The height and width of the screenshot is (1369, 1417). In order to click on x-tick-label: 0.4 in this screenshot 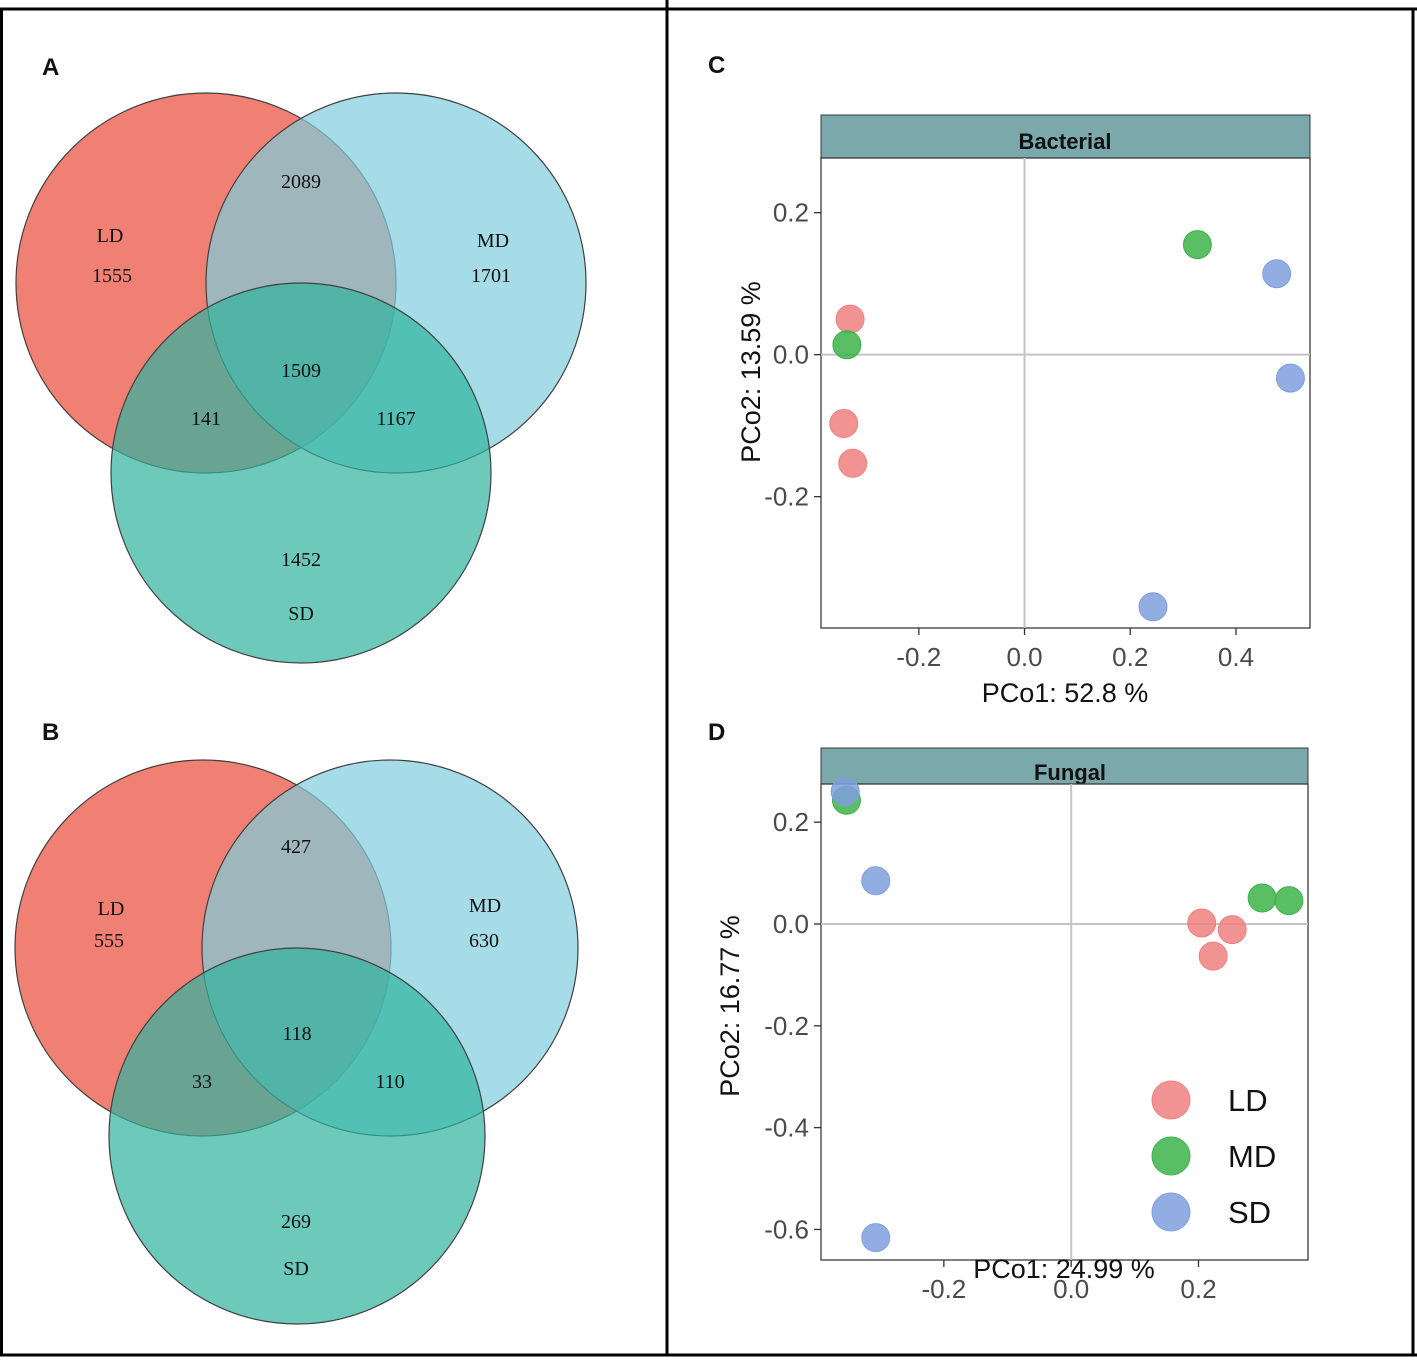, I will do `click(1236, 657)`.